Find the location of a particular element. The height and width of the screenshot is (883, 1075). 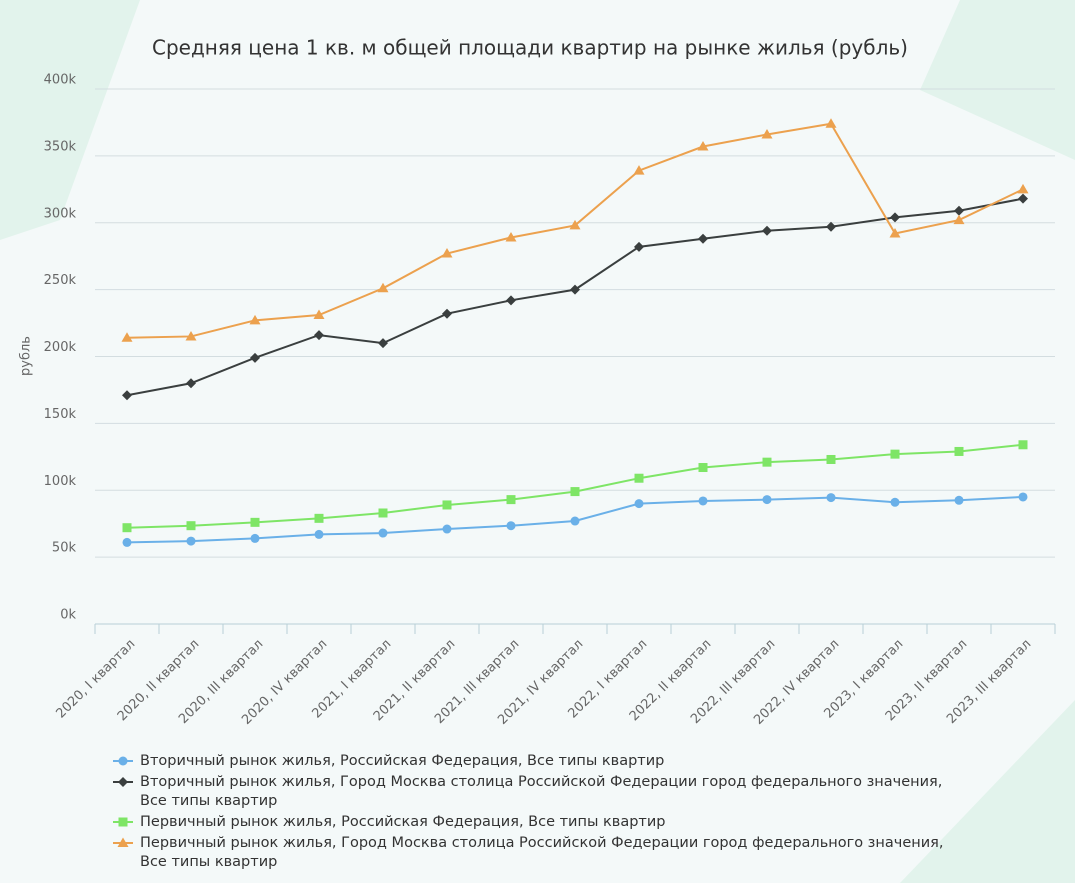

y-tick-label: 100k is located at coordinates (60, 481).